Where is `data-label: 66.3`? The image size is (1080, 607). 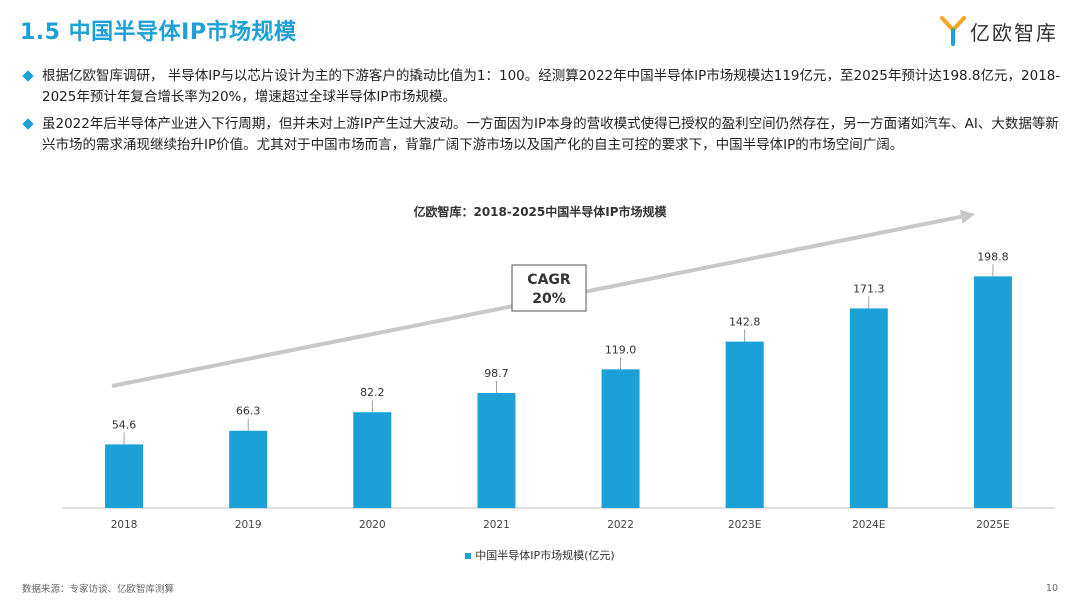 data-label: 66.3 is located at coordinates (248, 411).